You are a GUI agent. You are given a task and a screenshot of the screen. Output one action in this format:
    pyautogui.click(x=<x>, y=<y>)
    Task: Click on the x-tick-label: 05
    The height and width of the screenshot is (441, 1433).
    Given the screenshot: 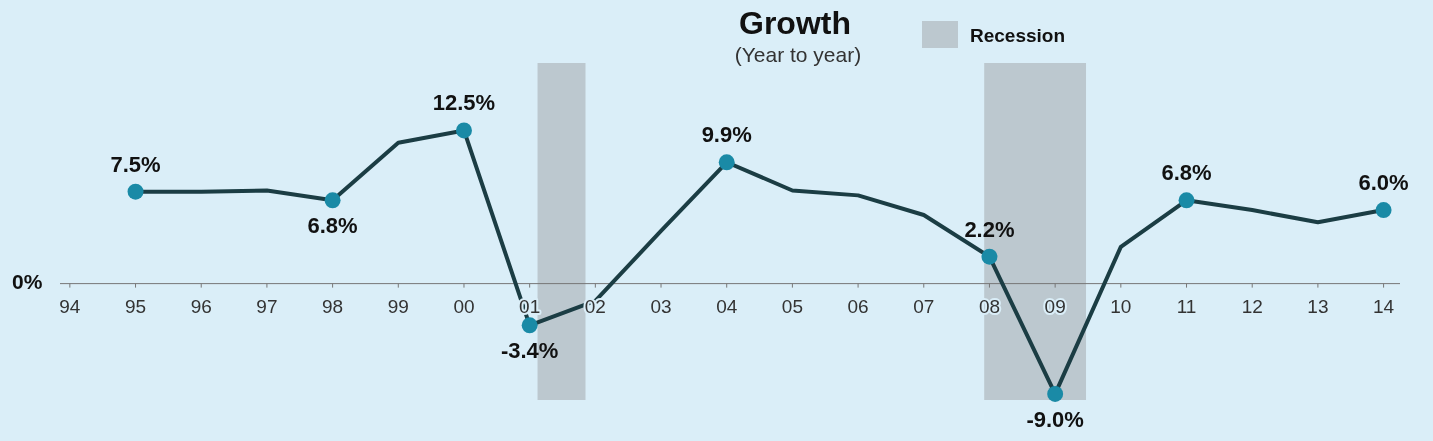 What is the action you would take?
    pyautogui.click(x=792, y=306)
    